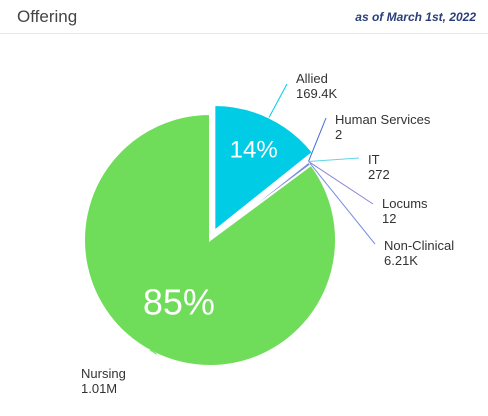 The image size is (488, 416). What do you see at coordinates (374, 159) in the screenshot?
I see `category-label-it: IT` at bounding box center [374, 159].